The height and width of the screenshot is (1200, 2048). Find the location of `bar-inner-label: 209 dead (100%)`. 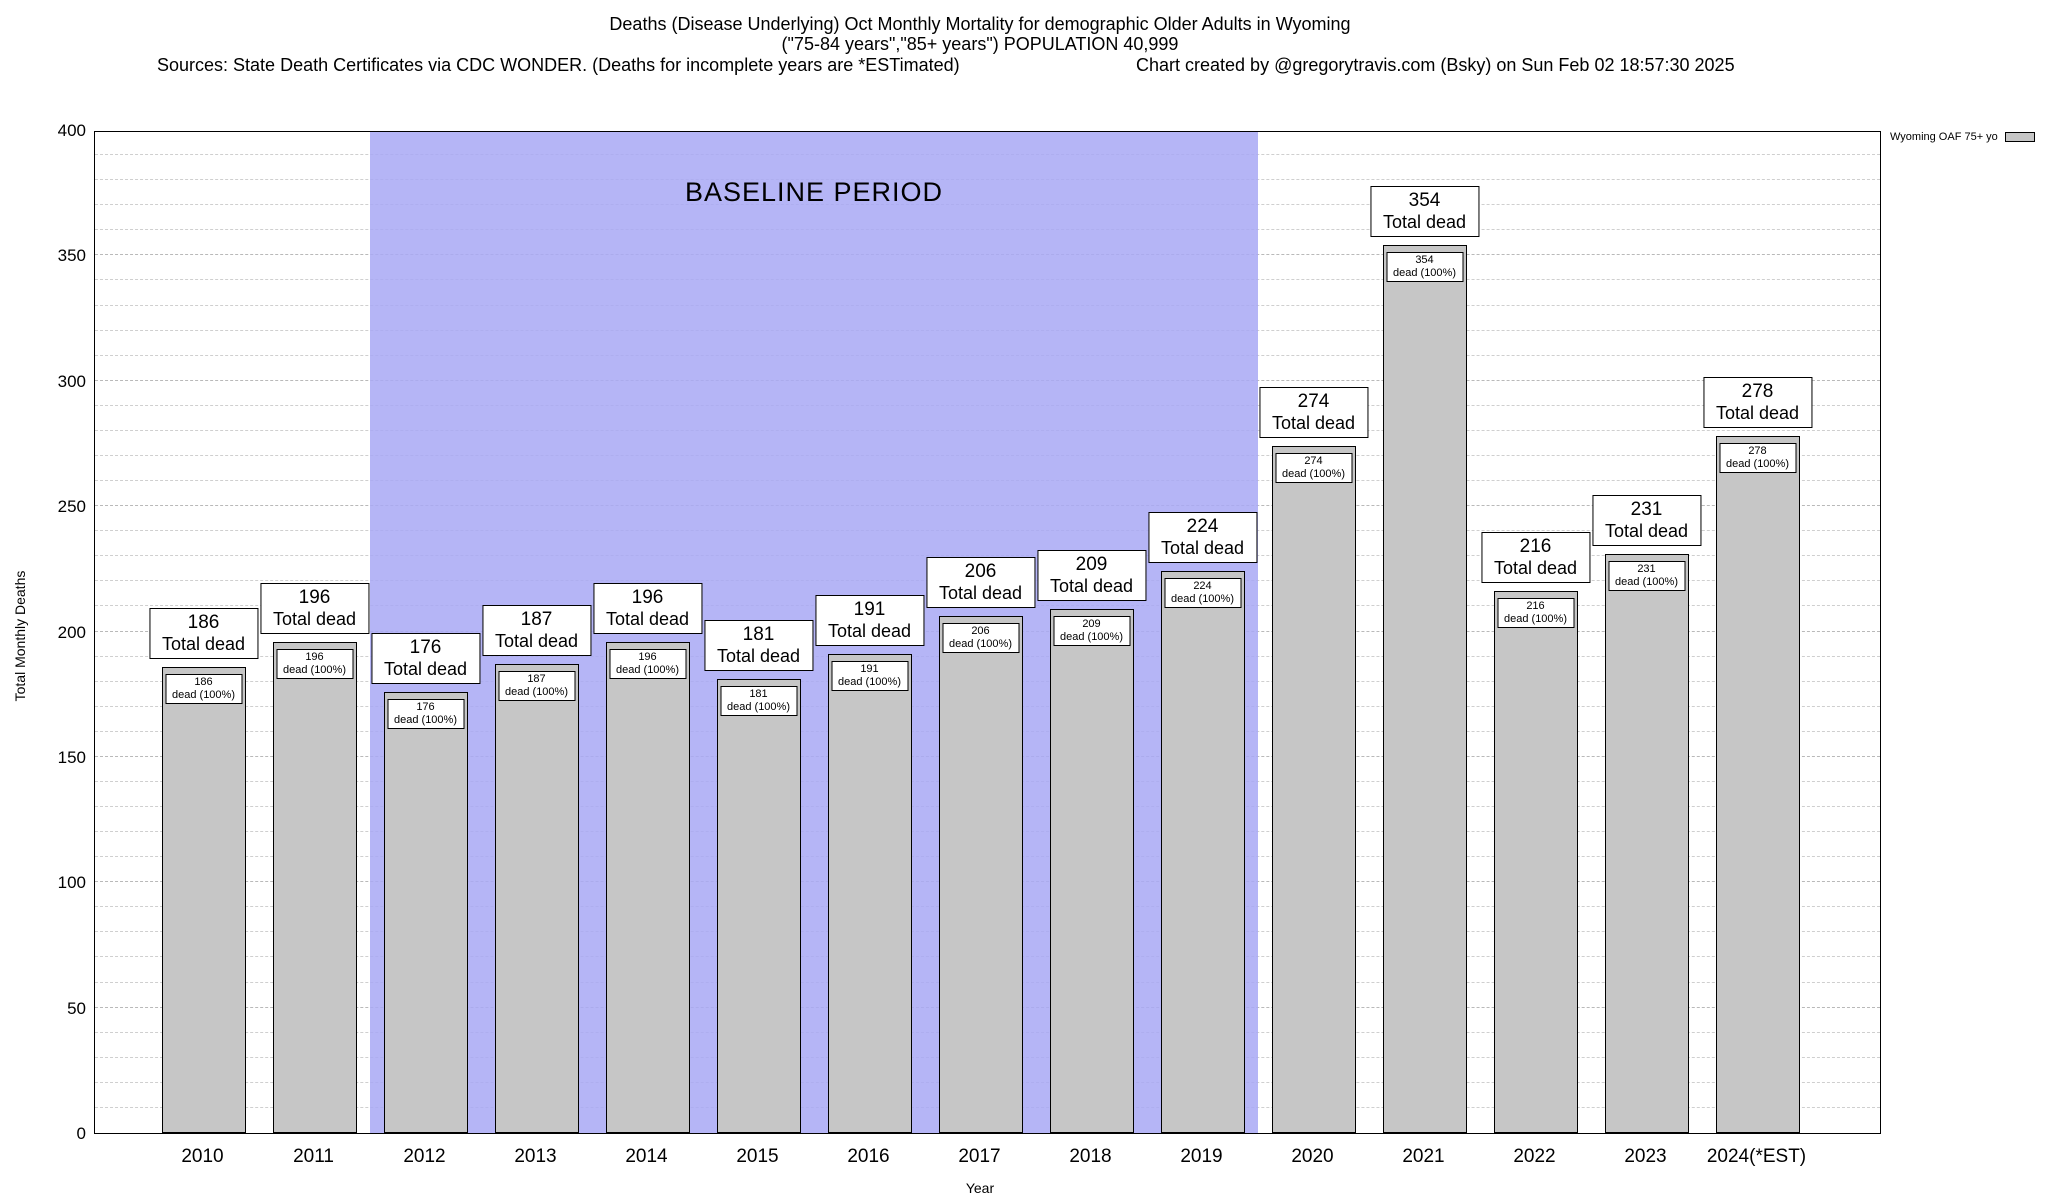

bar-inner-label: 209 dead (100%) is located at coordinates (1091, 630).